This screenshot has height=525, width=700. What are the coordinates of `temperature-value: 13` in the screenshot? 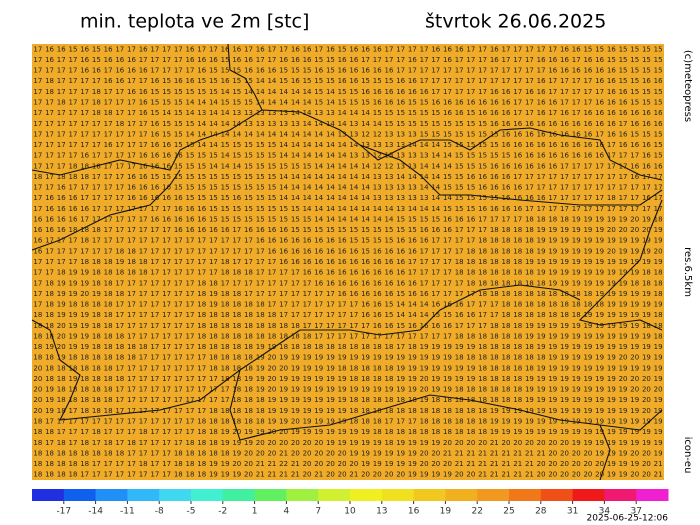 It's located at (283, 124).